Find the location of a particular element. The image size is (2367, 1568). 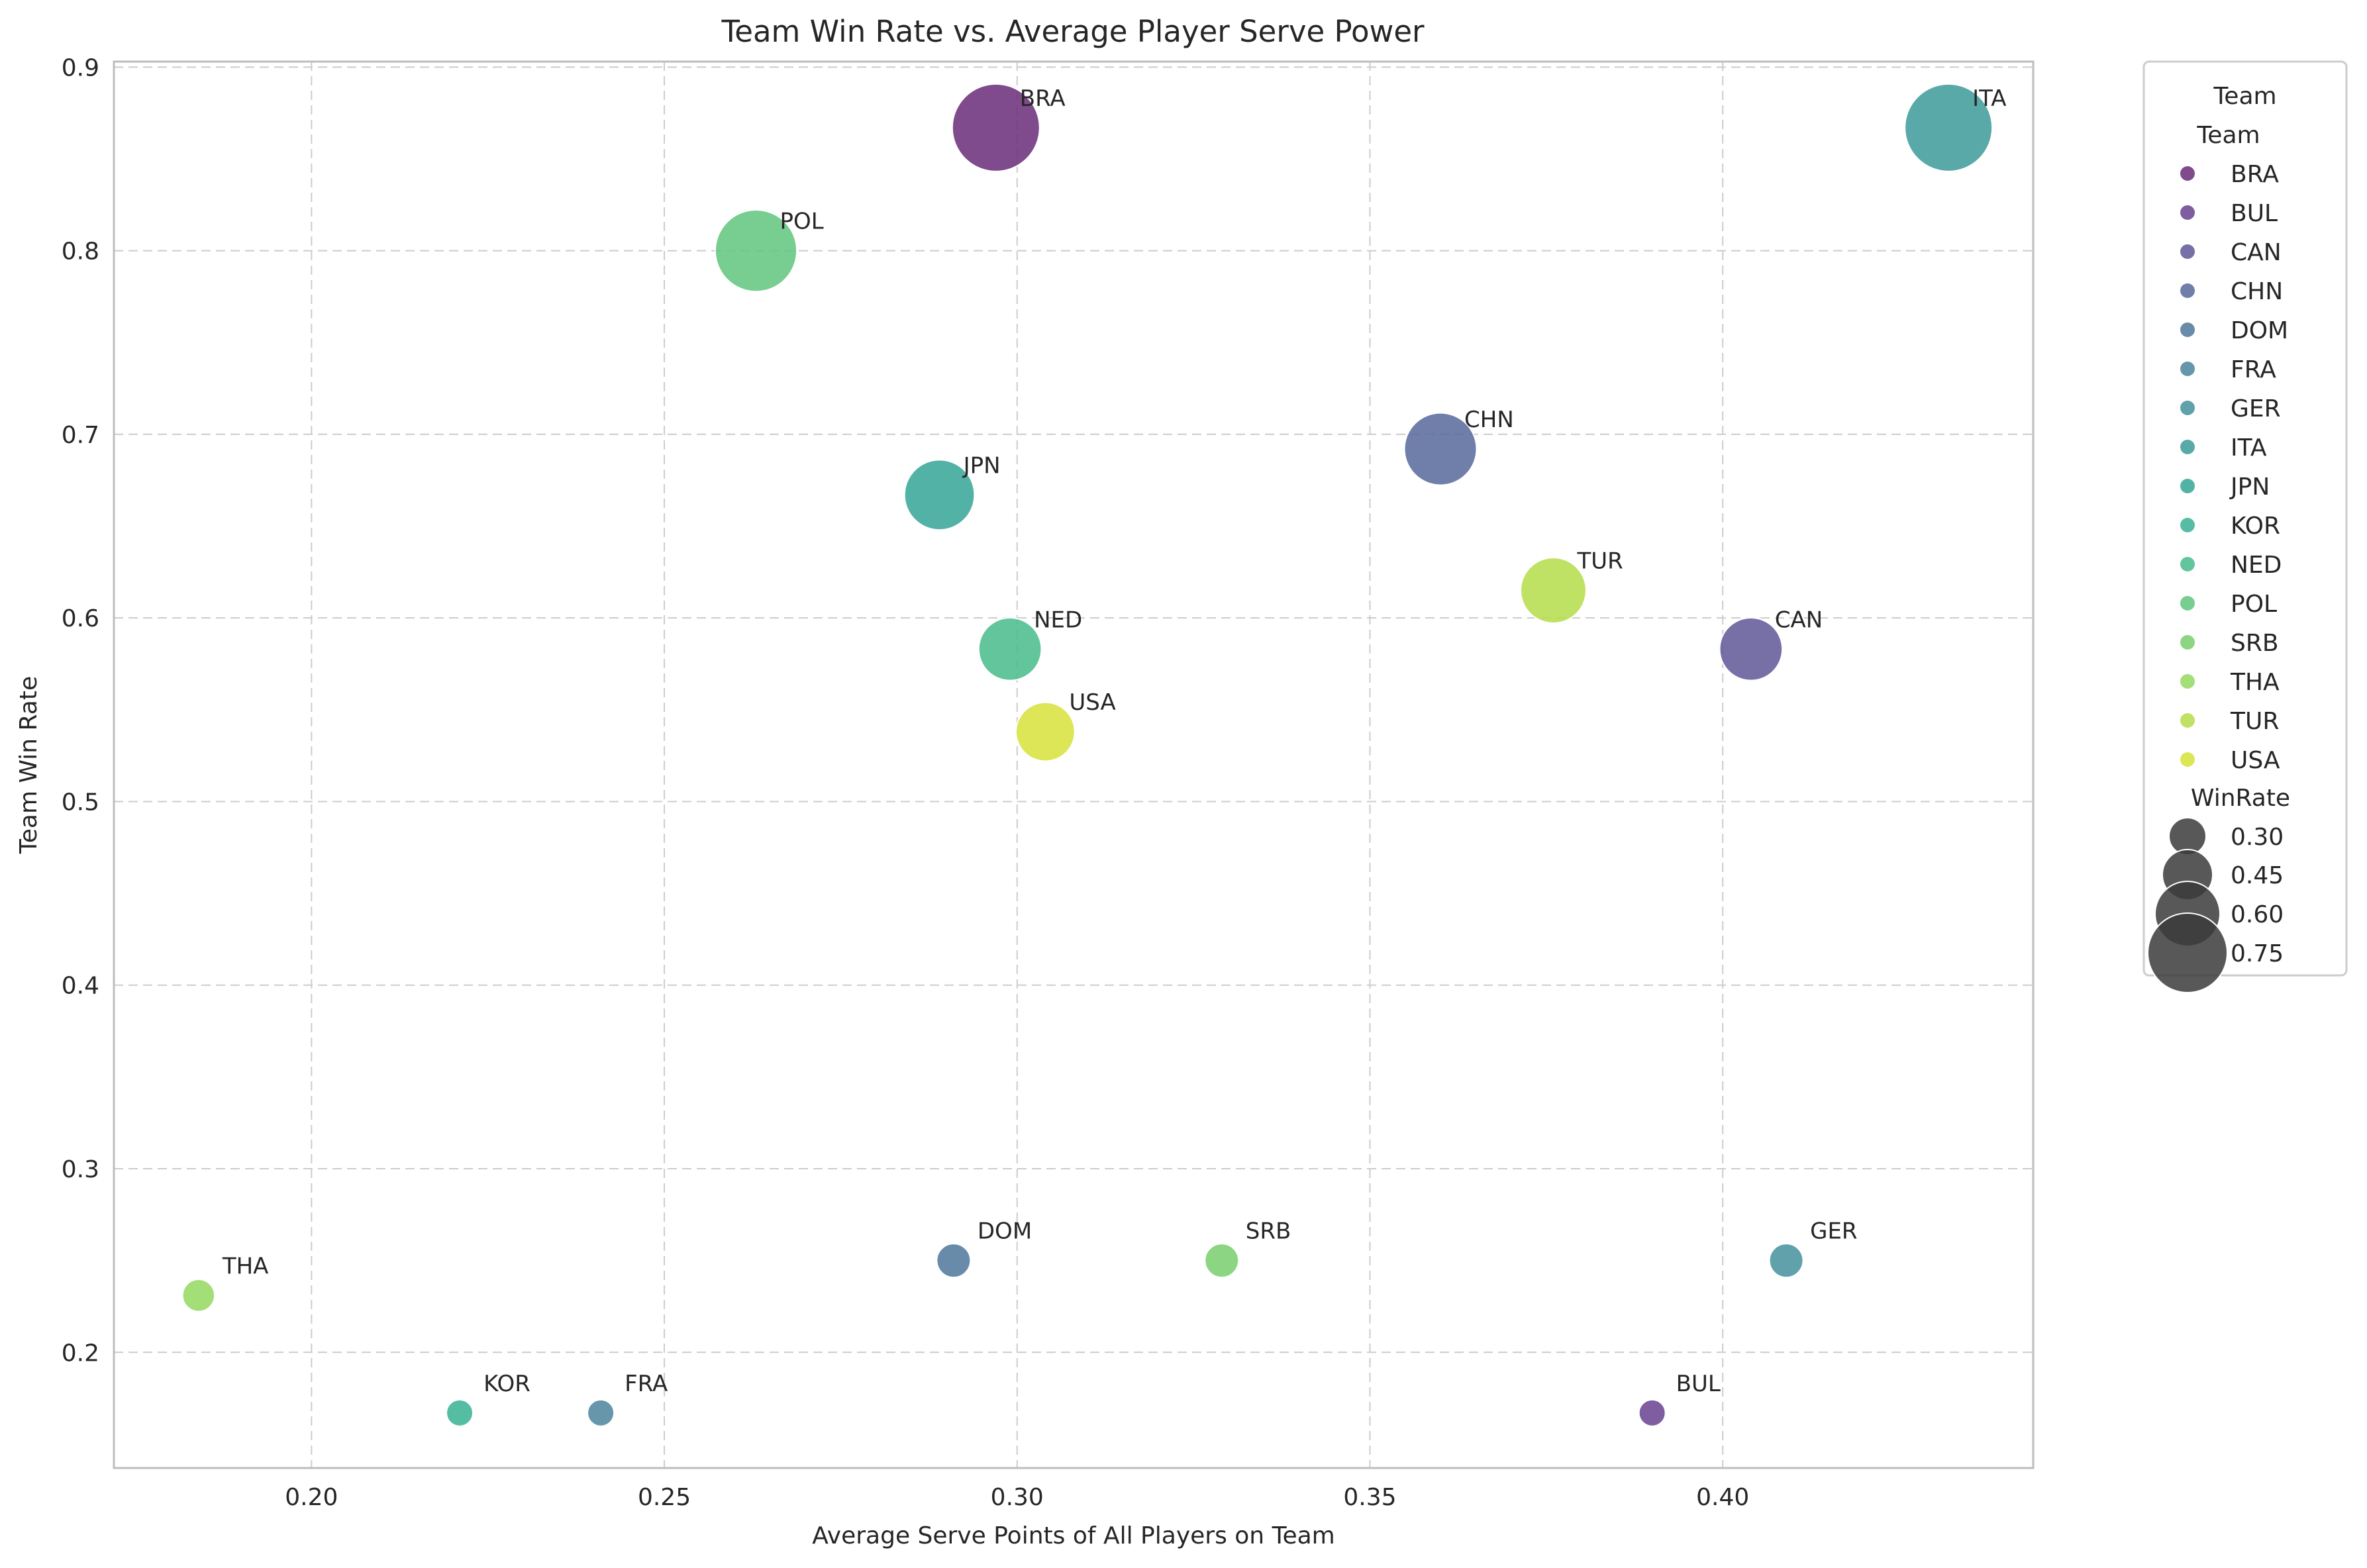

legend-size-label: 0.30 is located at coordinates (2258, 837).